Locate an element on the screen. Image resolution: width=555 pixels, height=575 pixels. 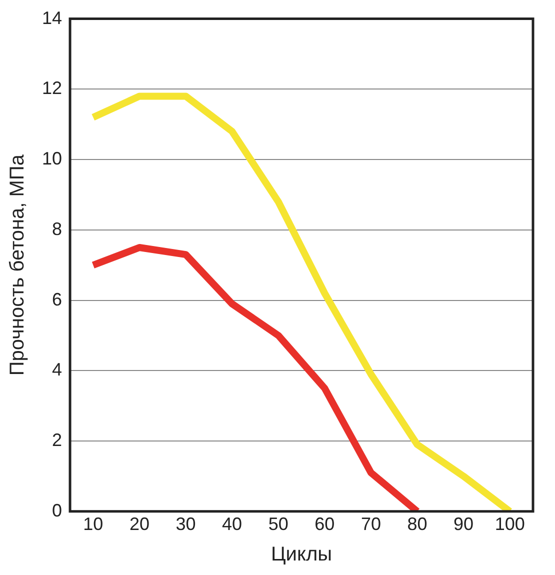
y-tick-label: 8 is located at coordinates (57, 228).